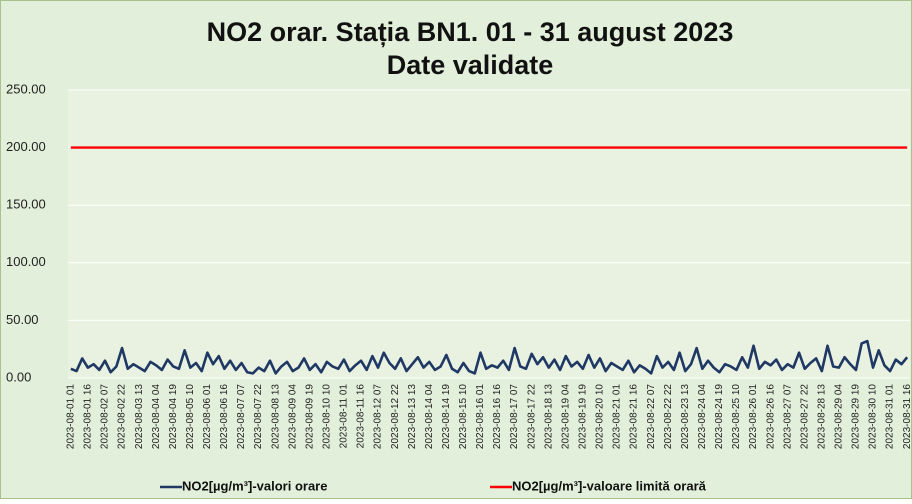  Describe the element at coordinates (907, 416) in the screenshot. I see `x-tick-label: 2023-08-31 16` at that location.